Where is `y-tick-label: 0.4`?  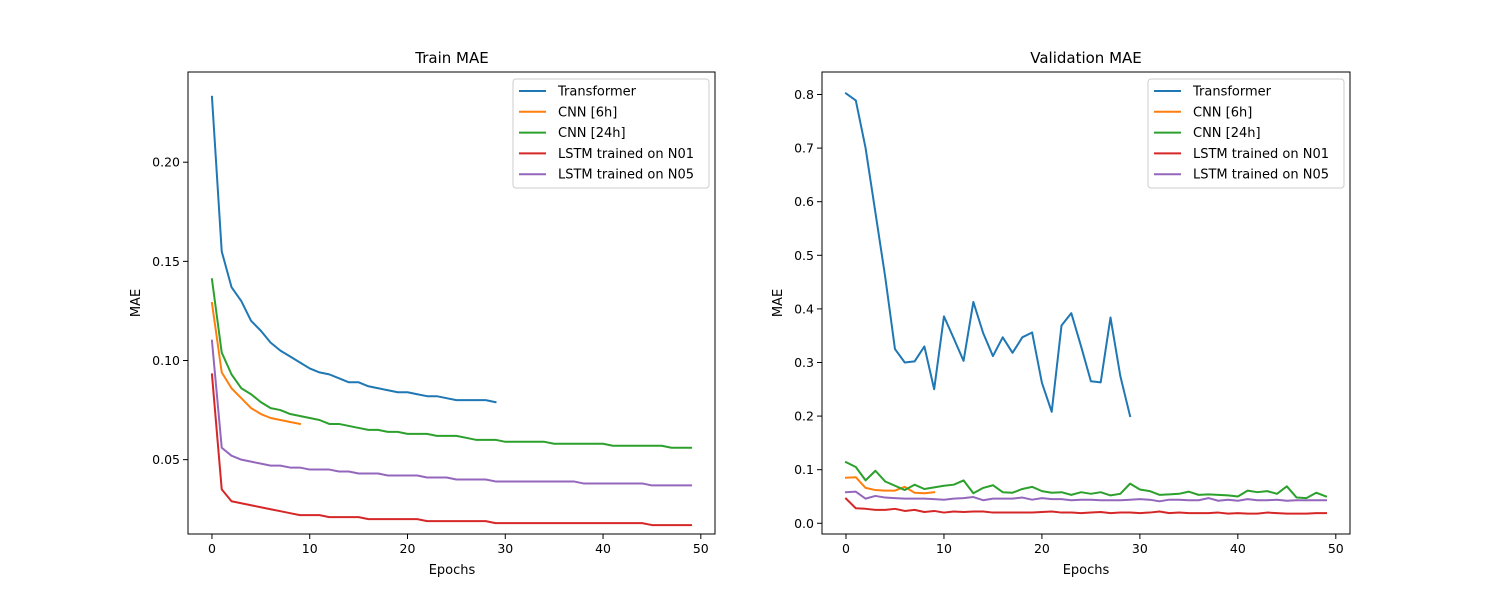 y-tick-label: 0.4 is located at coordinates (804, 308).